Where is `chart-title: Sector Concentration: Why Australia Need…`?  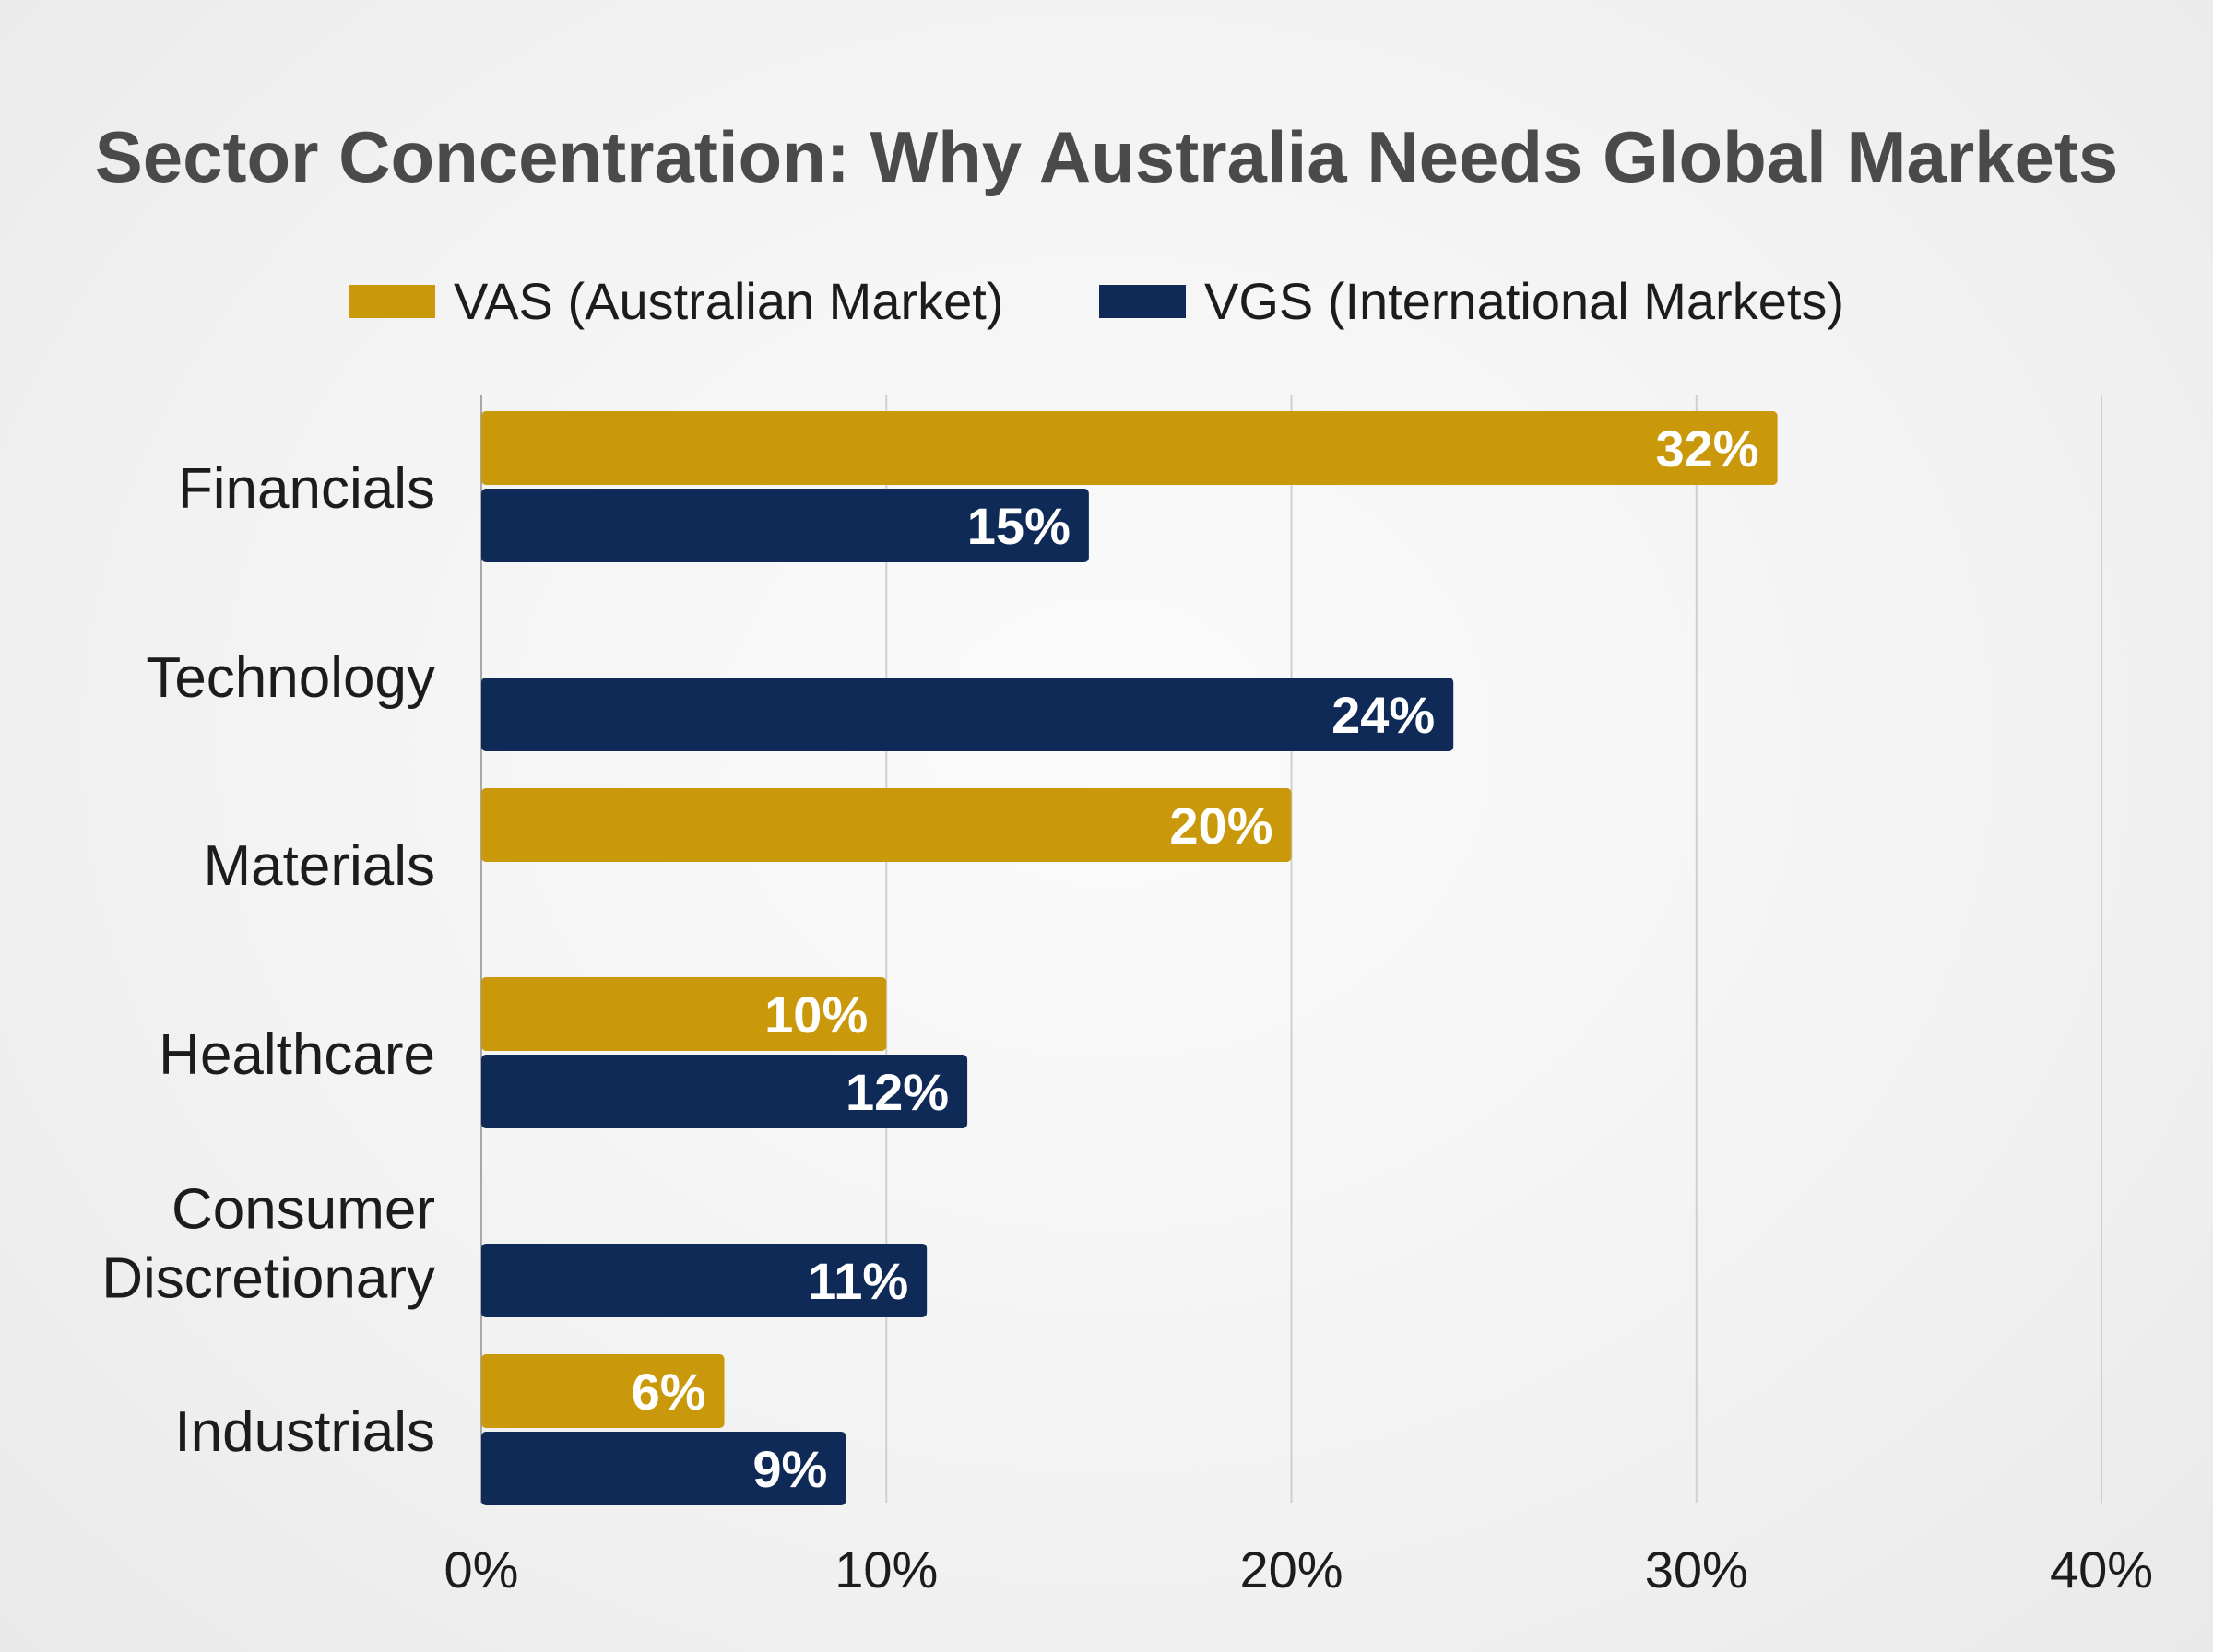
chart-title: Sector Concentration: Why Australia Need… is located at coordinates (1106, 156).